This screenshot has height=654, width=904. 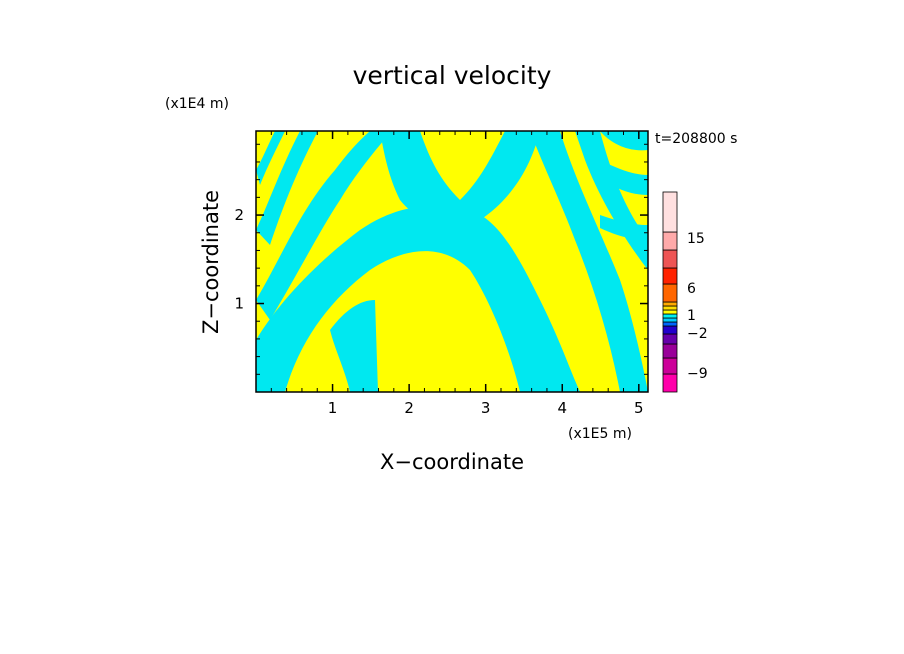 What do you see at coordinates (691, 316) in the screenshot?
I see `colorbar-tick-label: 1` at bounding box center [691, 316].